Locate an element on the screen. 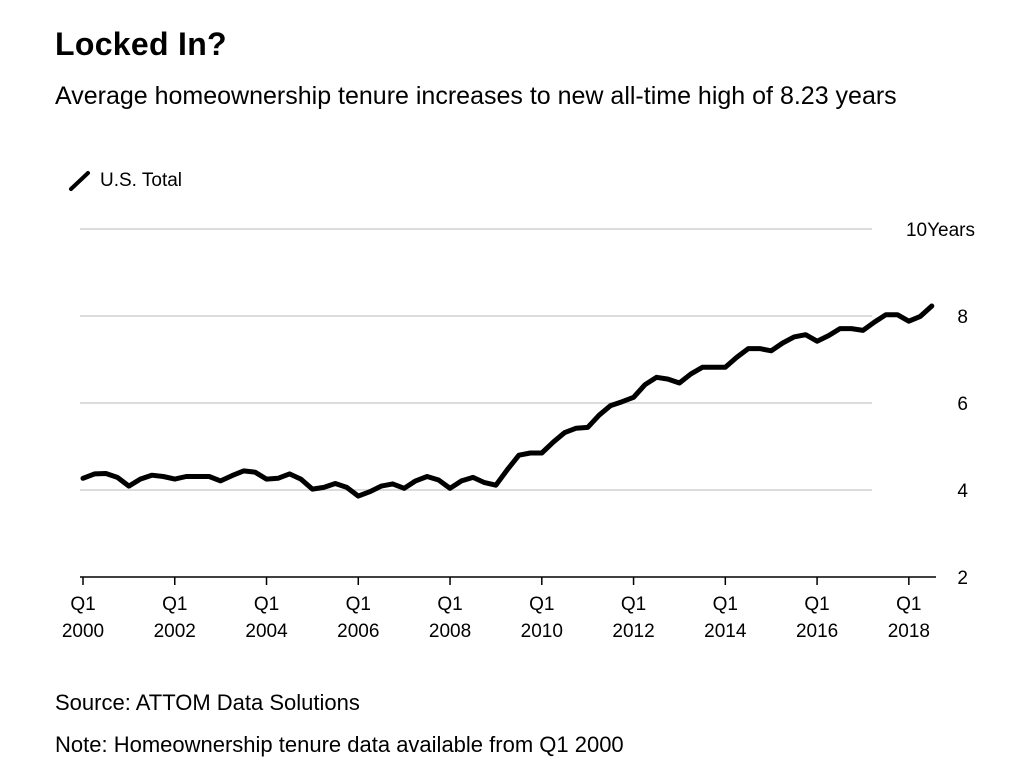 The width and height of the screenshot is (1024, 769). x-tick-year: 2016 is located at coordinates (817, 631).